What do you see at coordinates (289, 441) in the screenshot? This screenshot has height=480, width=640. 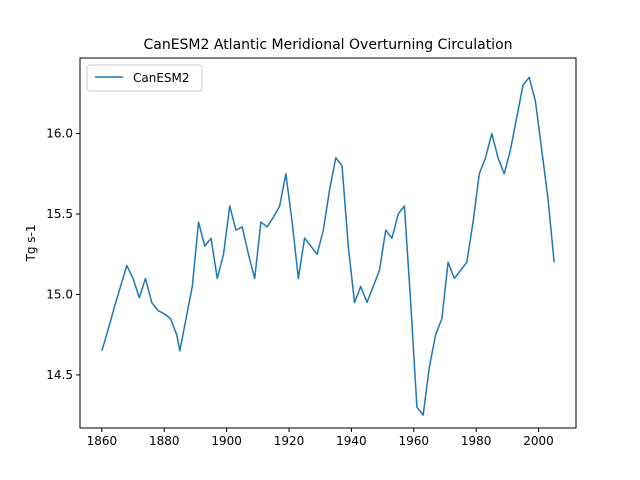 I see `x-tick-label: 1920` at bounding box center [289, 441].